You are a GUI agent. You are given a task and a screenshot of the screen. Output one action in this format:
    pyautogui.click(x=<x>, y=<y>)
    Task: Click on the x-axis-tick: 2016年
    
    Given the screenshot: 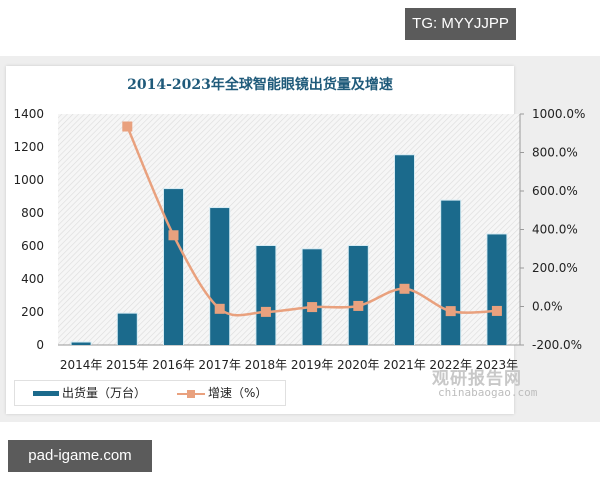 What is the action you would take?
    pyautogui.click(x=173, y=365)
    